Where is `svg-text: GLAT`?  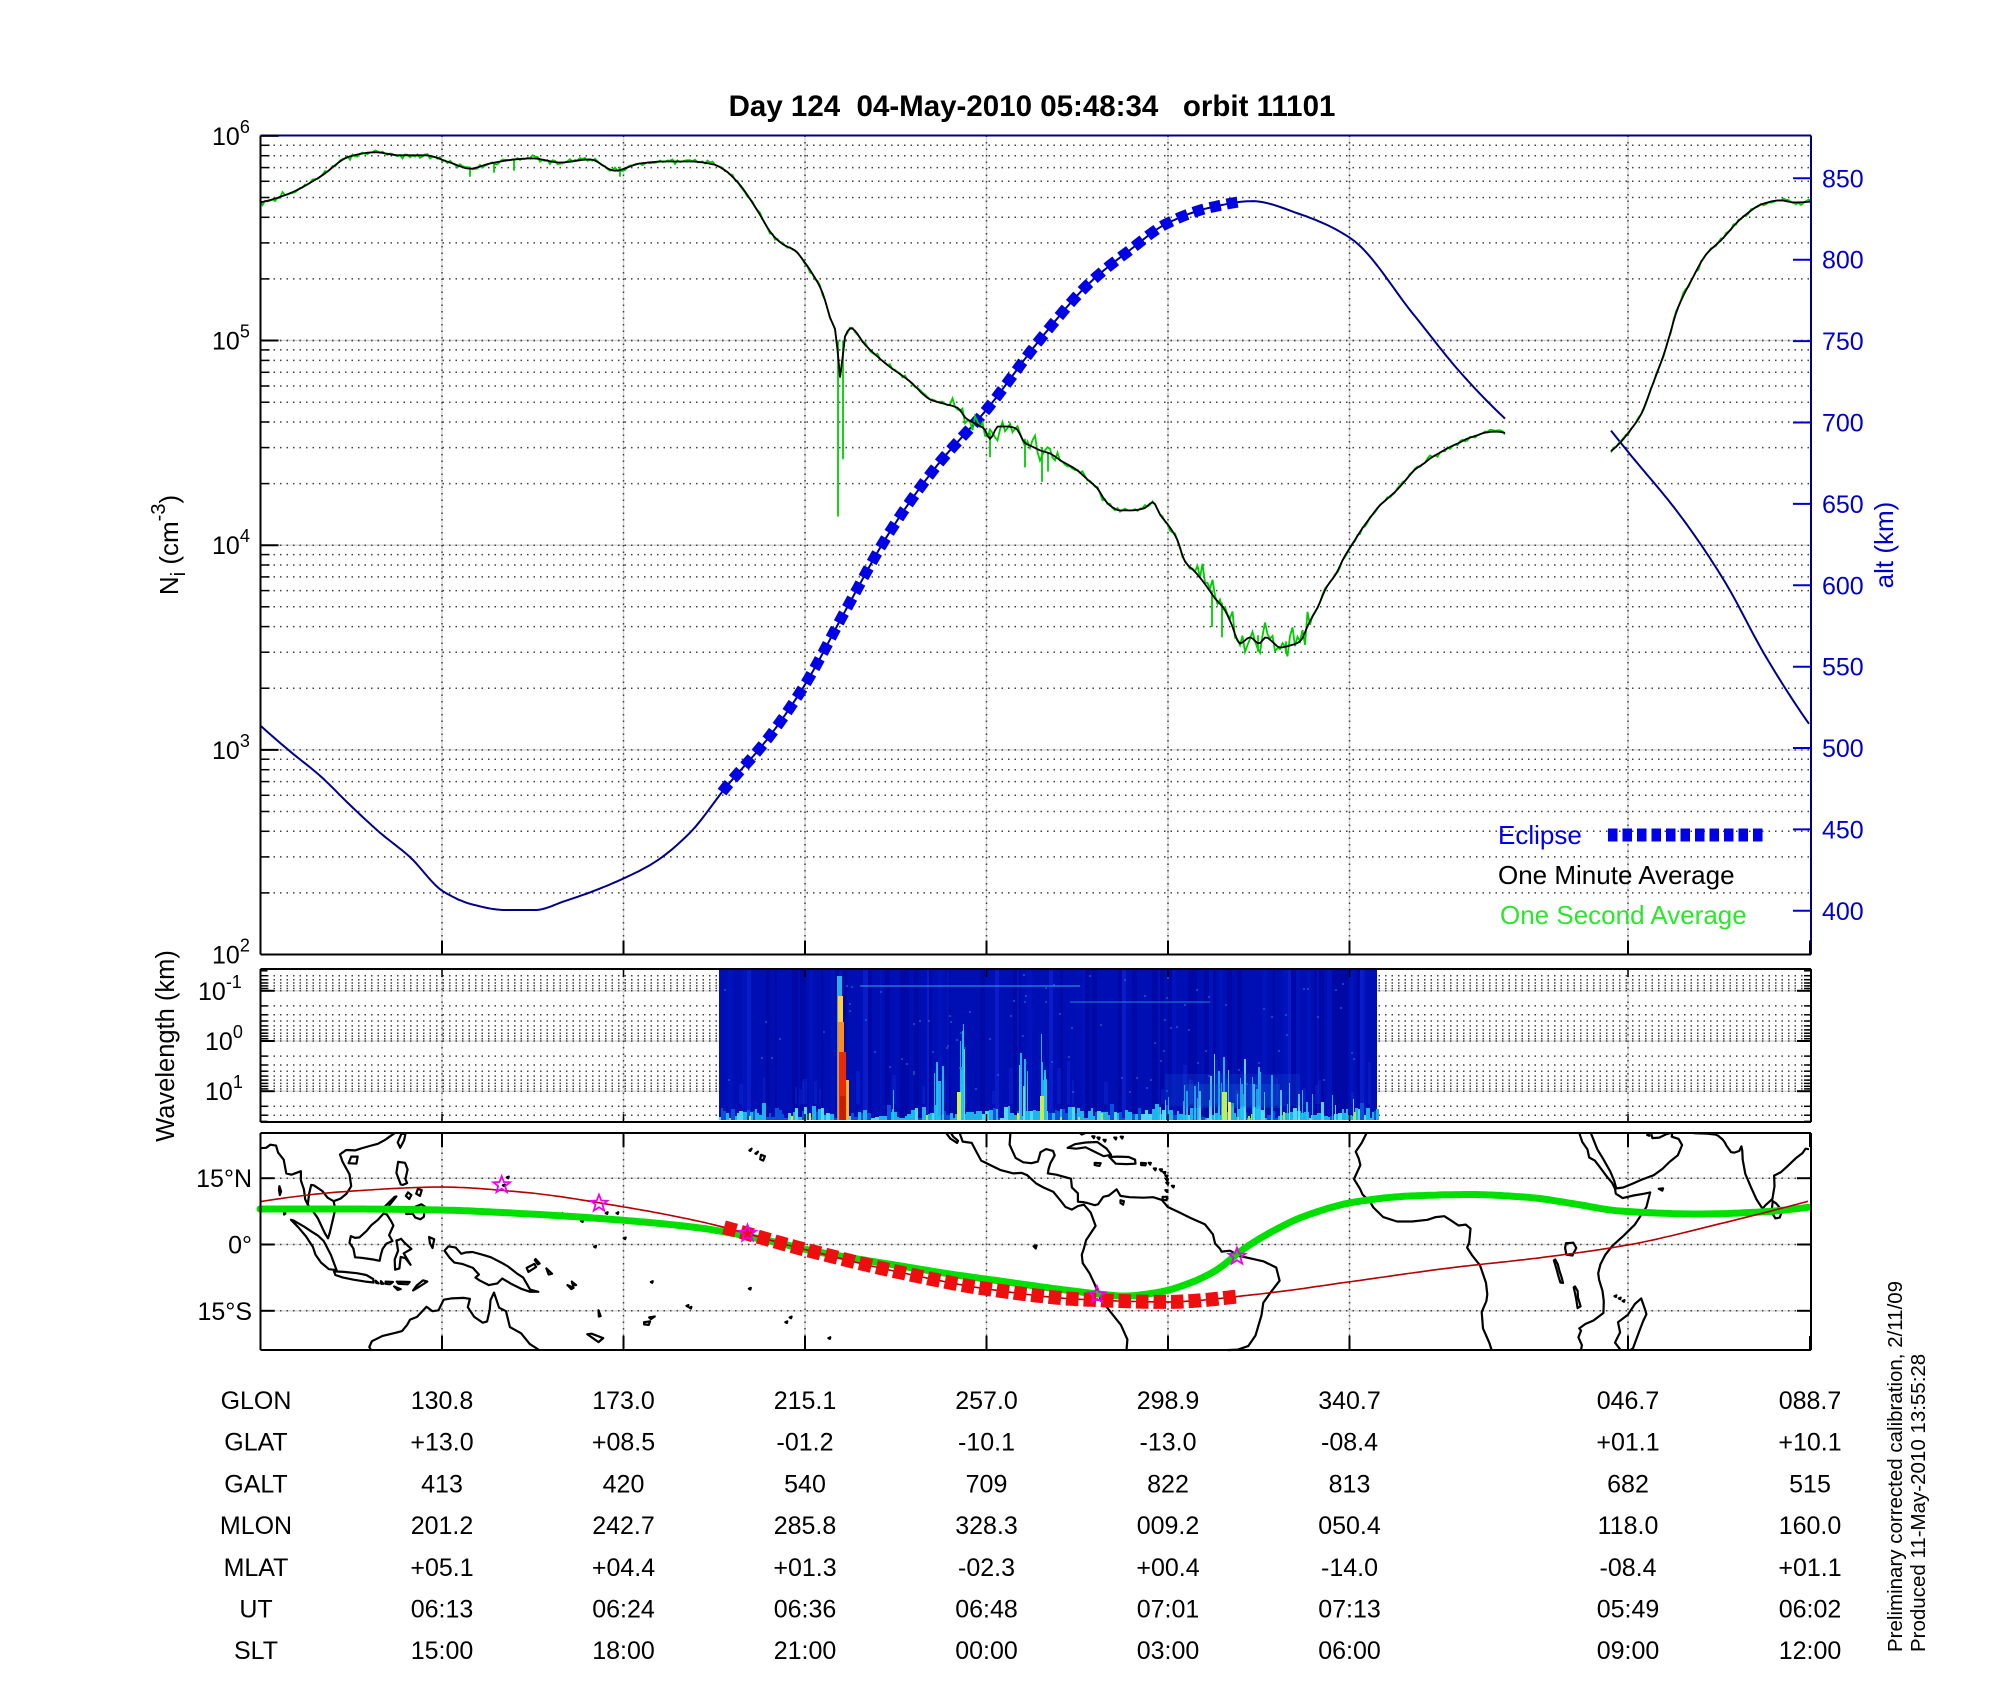
svg-text: GLAT is located at coordinates (255, 1443).